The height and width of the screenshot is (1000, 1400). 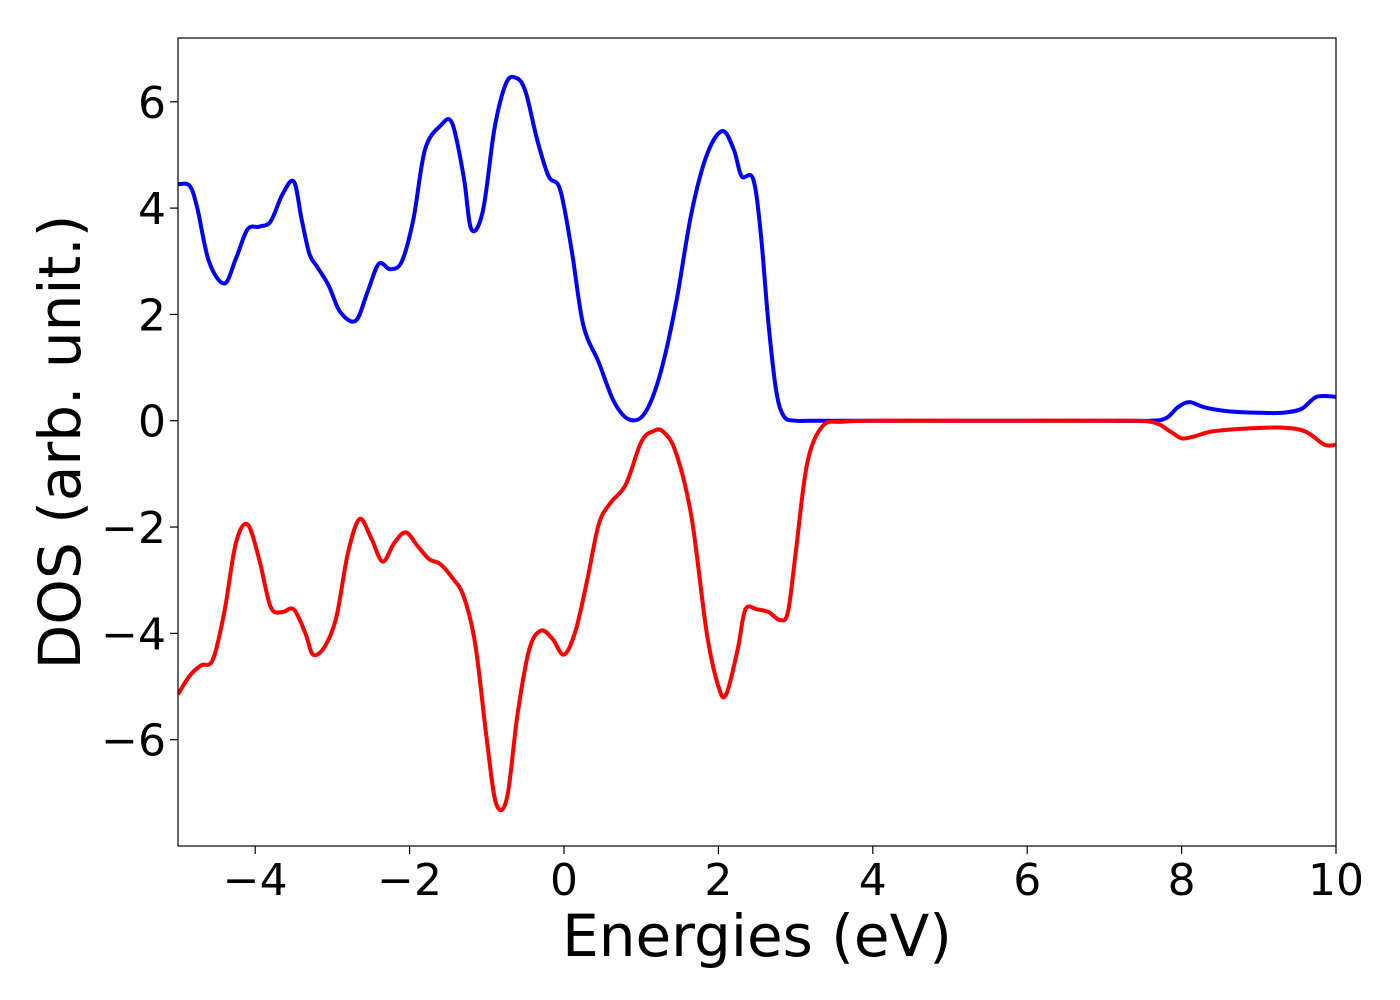 What do you see at coordinates (133, 634) in the screenshot?
I see `y-tick-label: −4` at bounding box center [133, 634].